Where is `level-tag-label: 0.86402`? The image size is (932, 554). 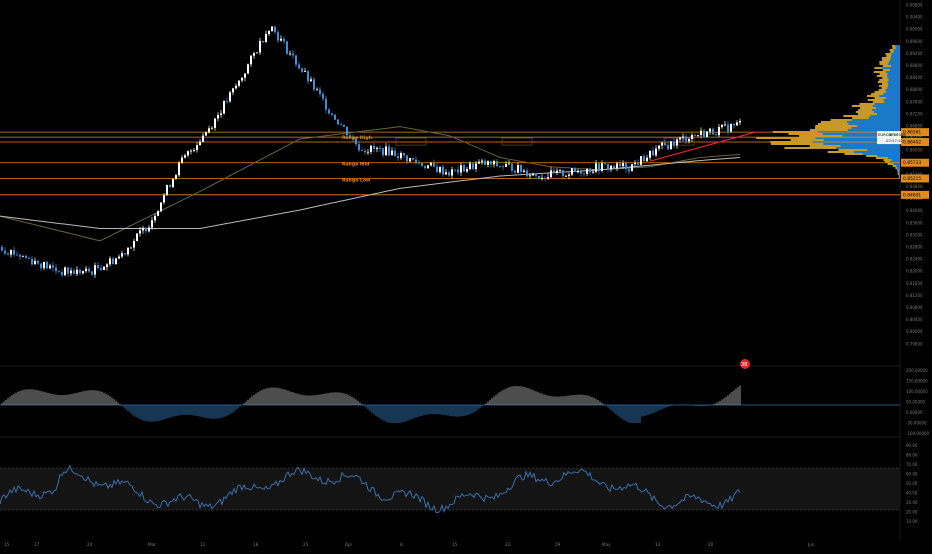
level-tag-label: 0.86402 is located at coordinates (912, 143).